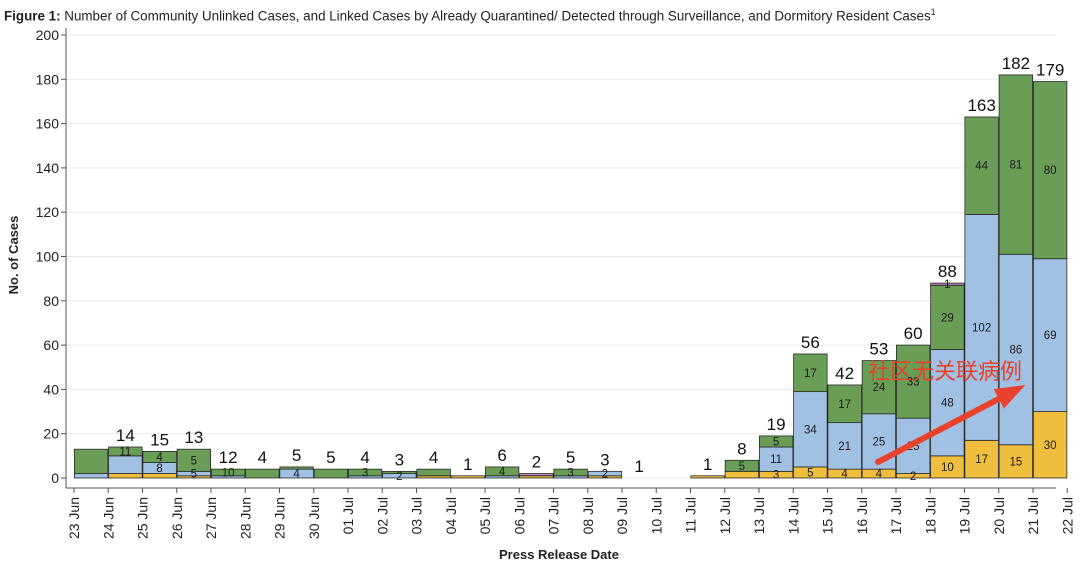  Describe the element at coordinates (48, 79) in the screenshot. I see `y-tick-label: 180` at that location.